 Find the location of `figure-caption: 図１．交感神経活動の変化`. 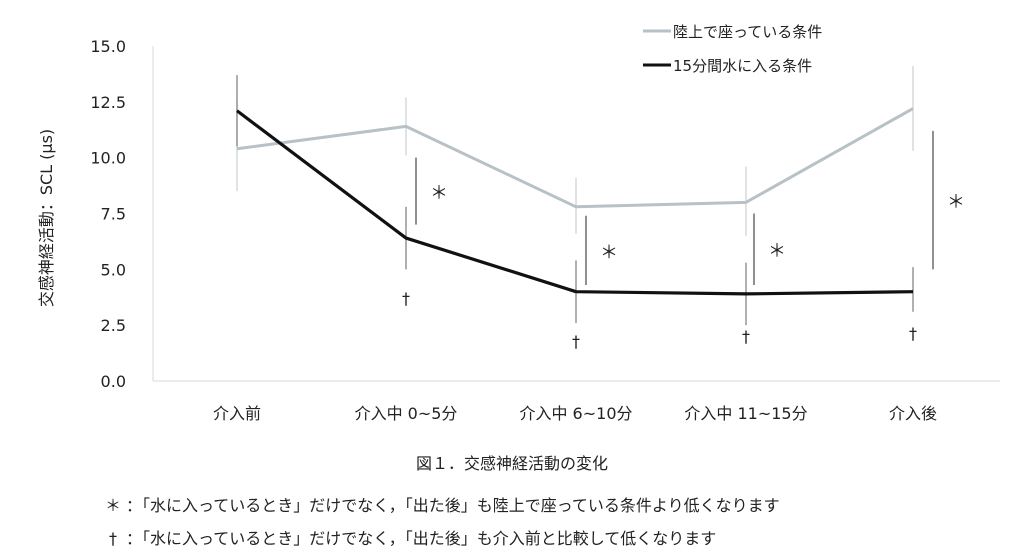

figure-caption: 図１．交感神経活動の変化 is located at coordinates (511, 463).